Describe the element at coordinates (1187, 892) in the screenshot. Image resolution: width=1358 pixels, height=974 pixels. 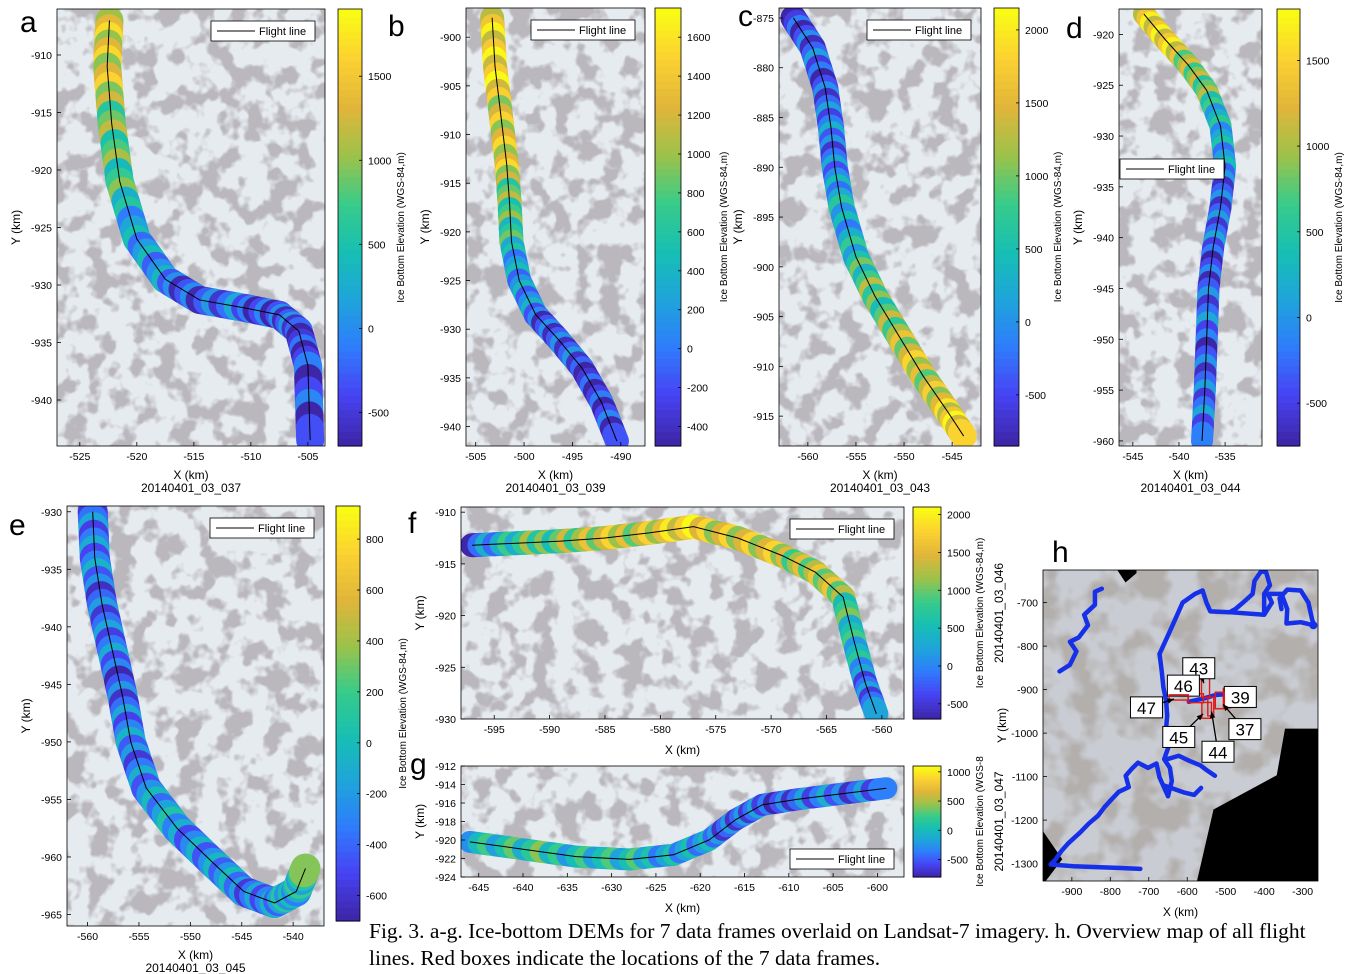
I see `x-tick-label: -600` at that location.